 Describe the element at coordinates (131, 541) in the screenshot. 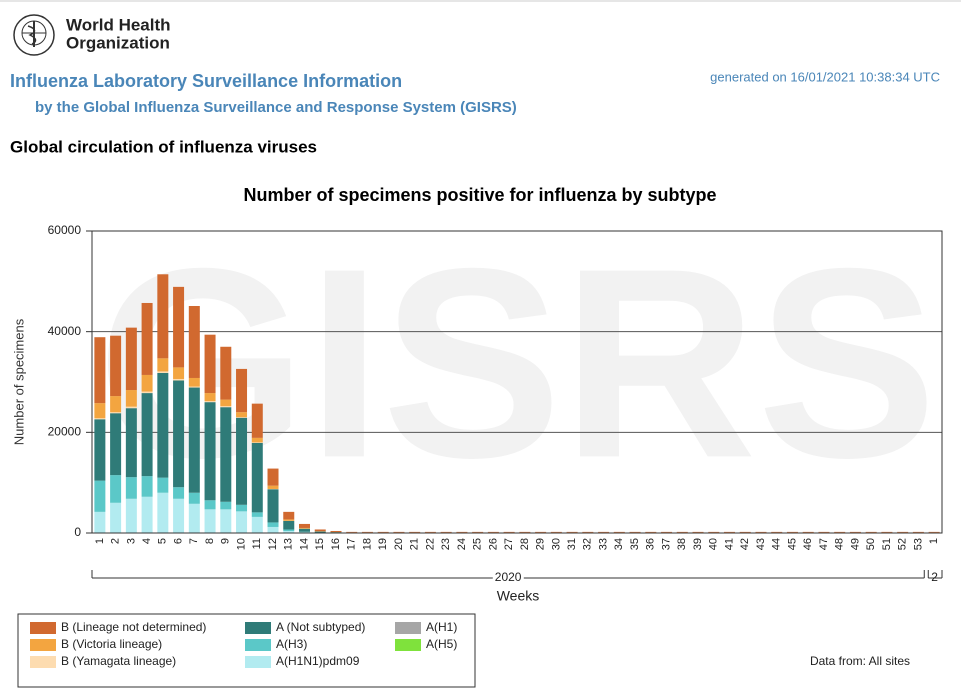

I see `x-tick-label: 3` at that location.